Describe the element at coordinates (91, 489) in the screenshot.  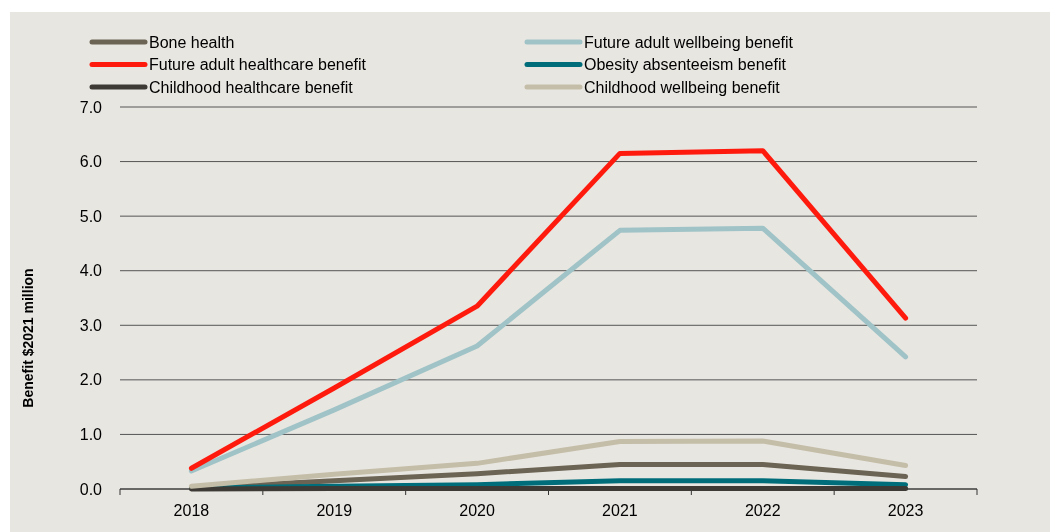
I see `y-tick-label: 0.0` at that location.